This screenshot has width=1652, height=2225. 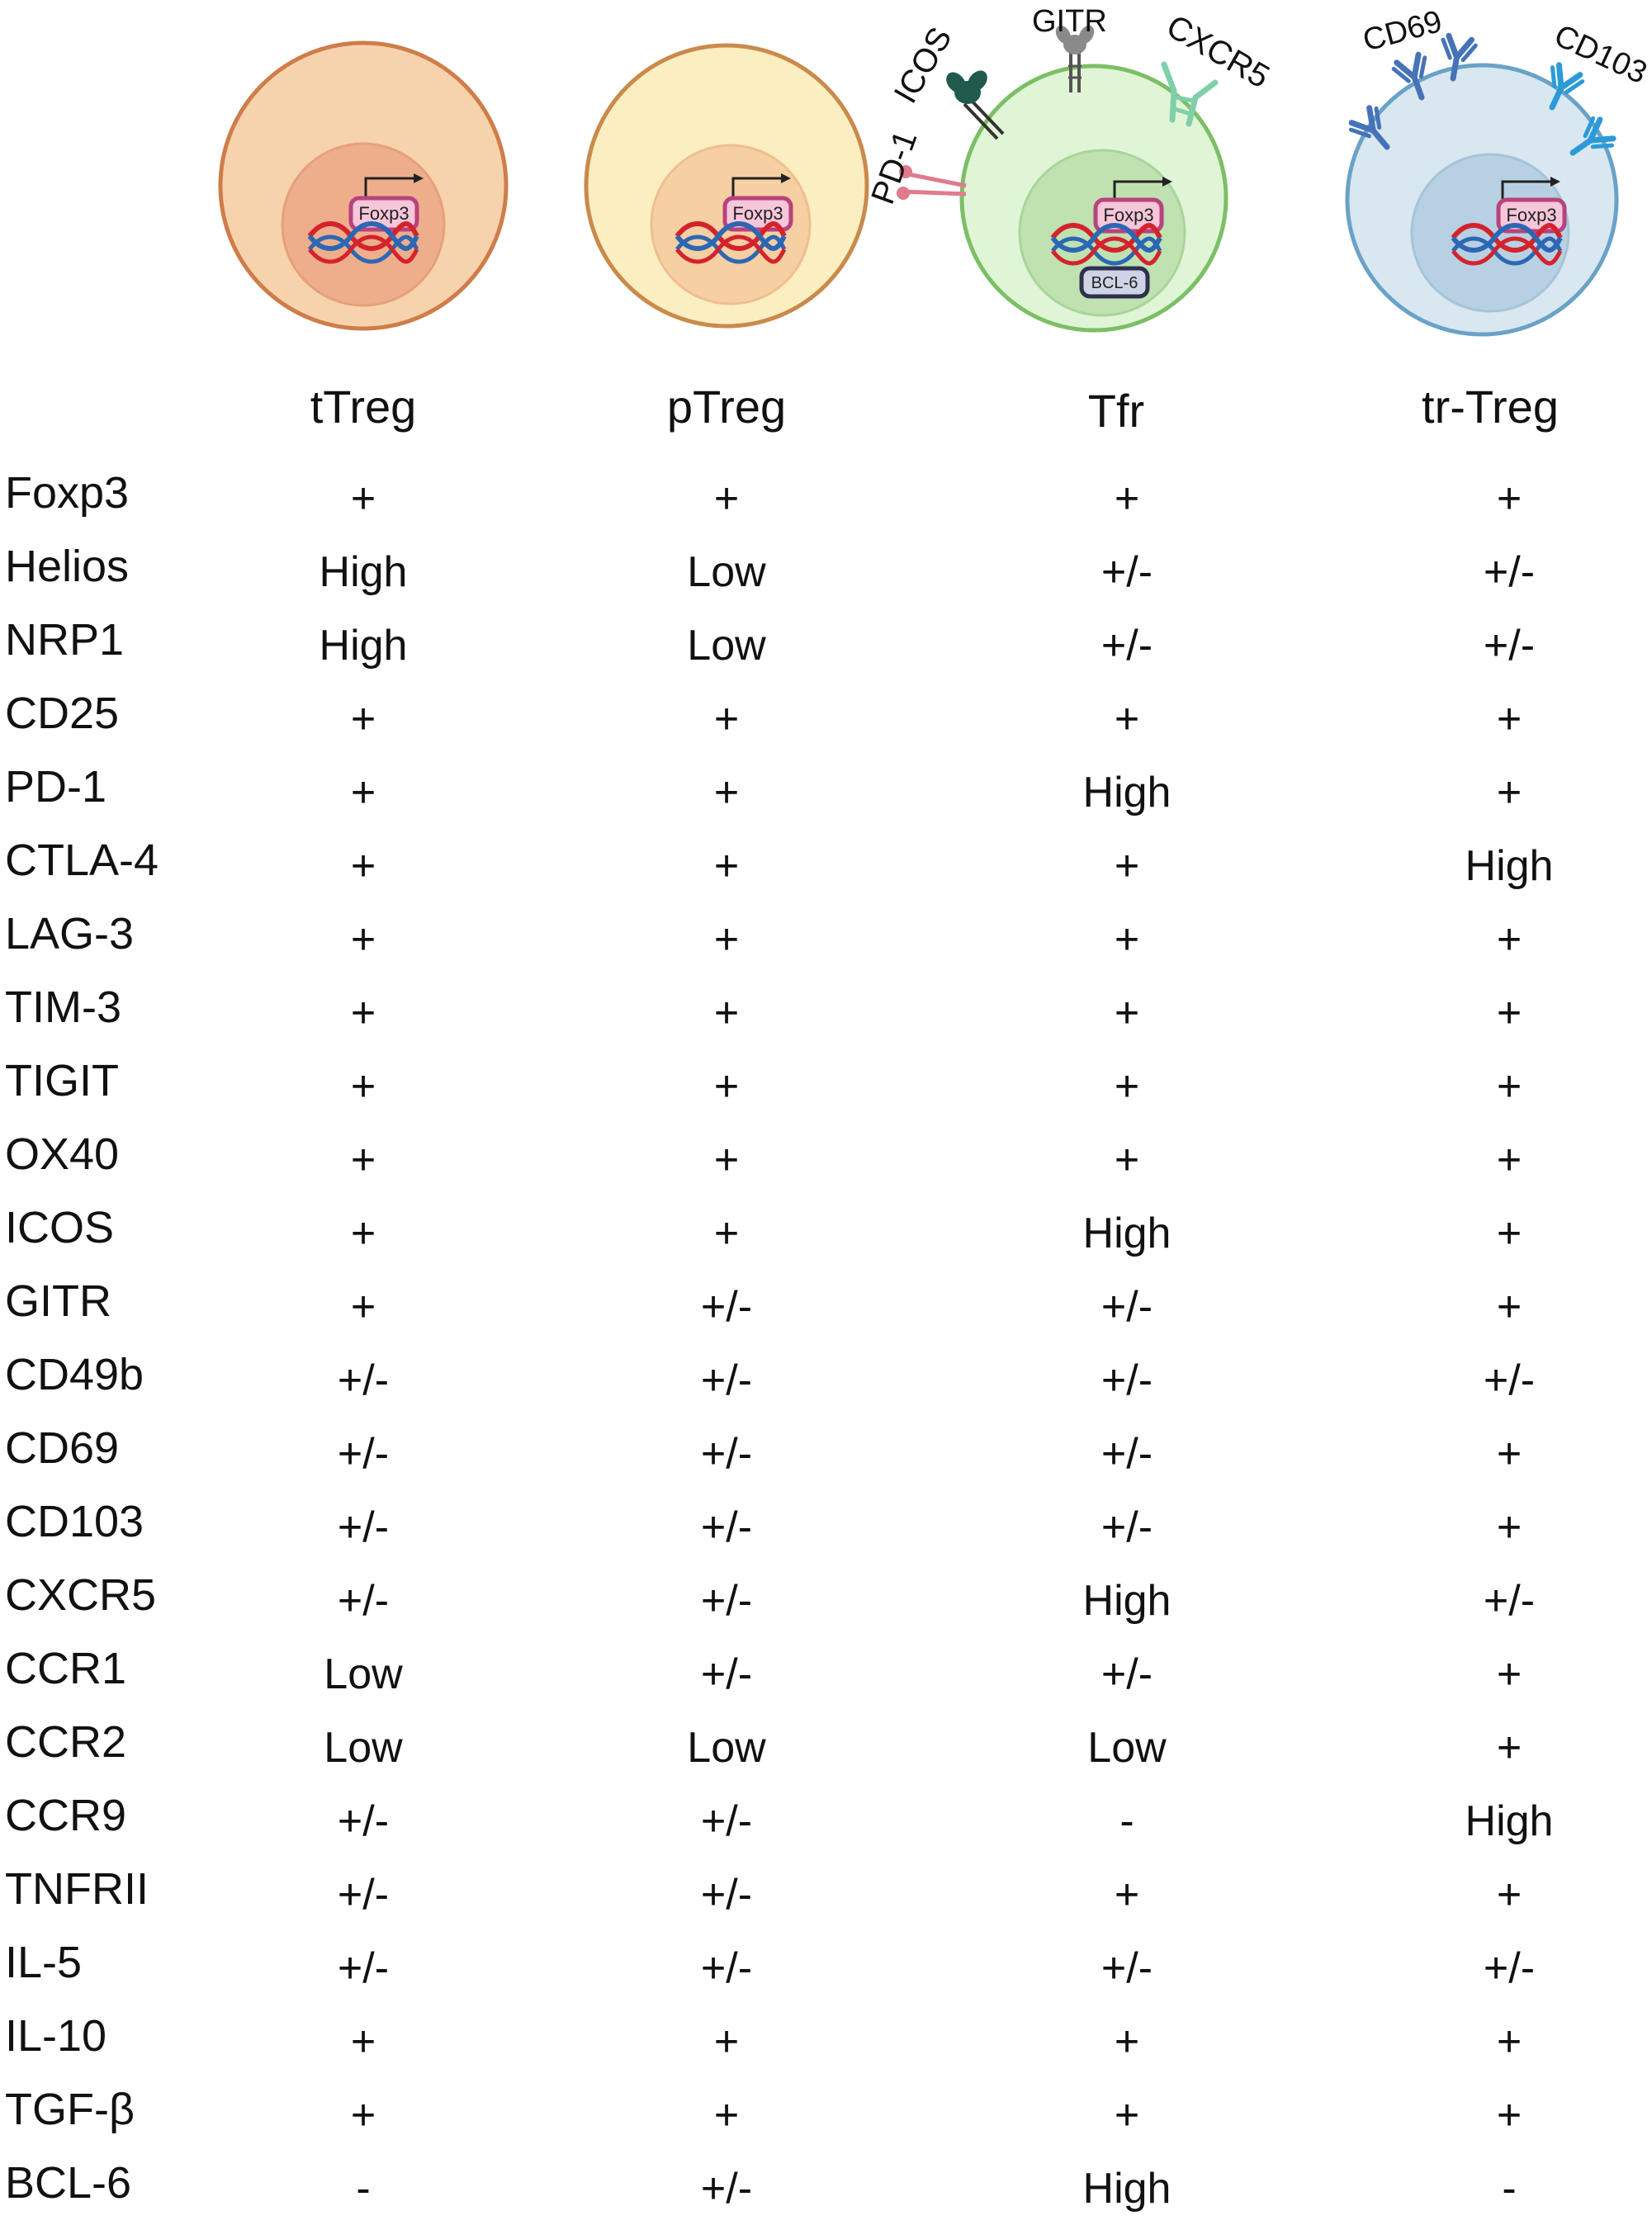 I want to click on row-label: TNFRII, so click(x=77, y=1889).